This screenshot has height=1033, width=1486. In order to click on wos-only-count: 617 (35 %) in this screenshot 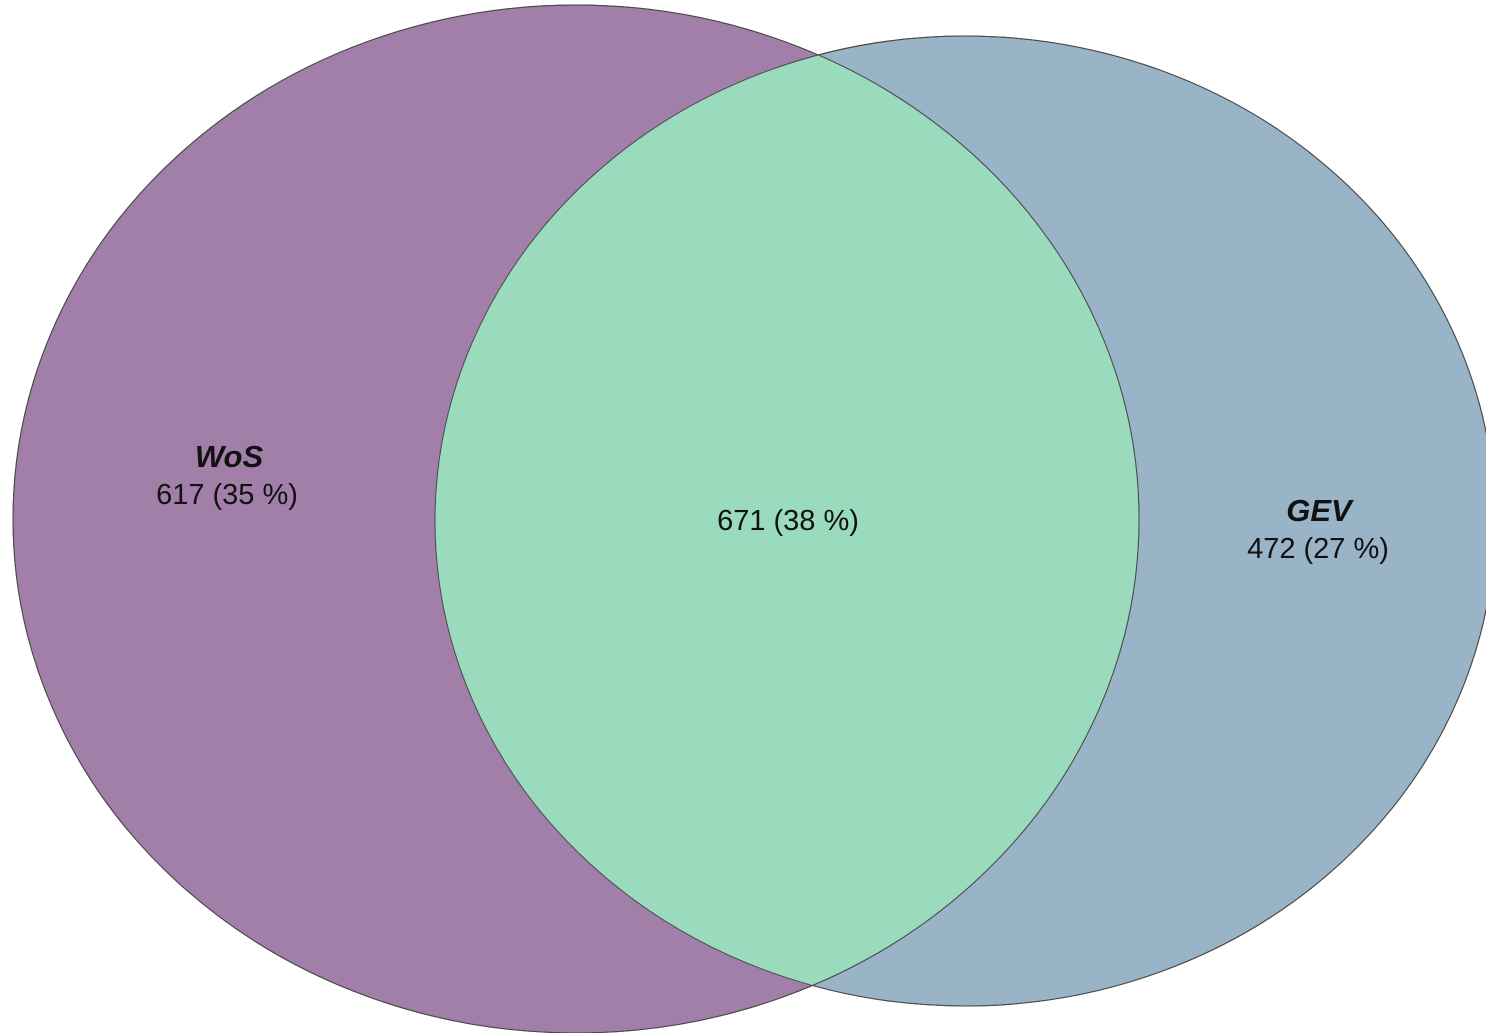, I will do `click(227, 495)`.